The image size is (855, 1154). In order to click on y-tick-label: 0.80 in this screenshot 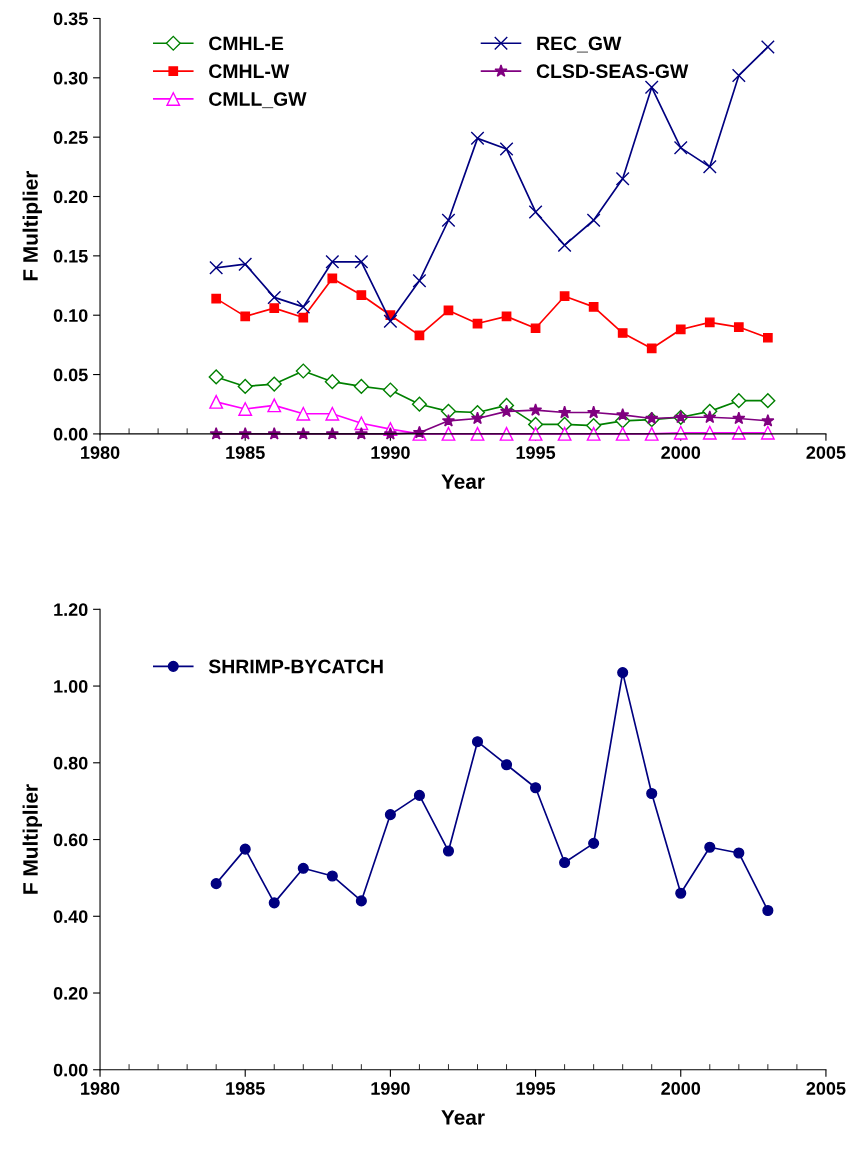, I will do `click(70, 763)`.